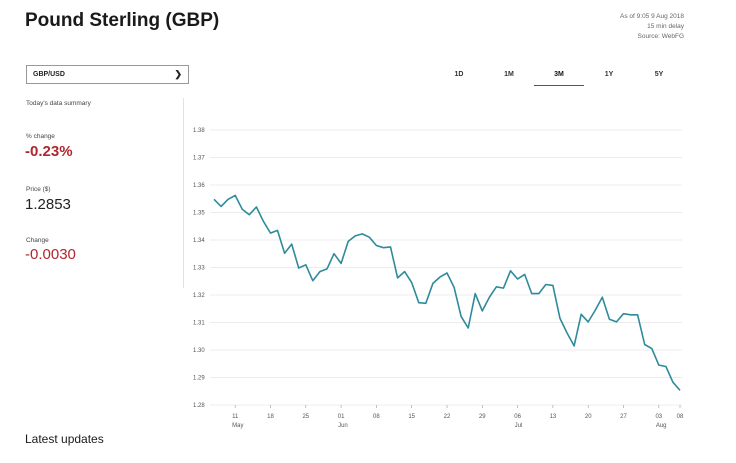 The image size is (736, 463). What do you see at coordinates (178, 74) in the screenshot?
I see `chevron-down-icon: ❯` at bounding box center [178, 74].